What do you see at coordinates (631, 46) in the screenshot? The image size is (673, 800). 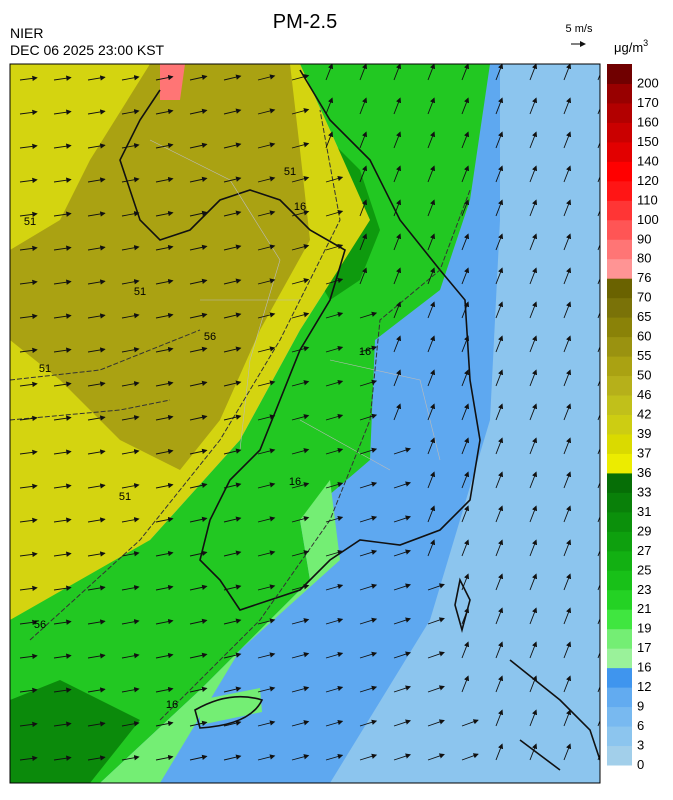 I see `unit: μg/m3` at bounding box center [631, 46].